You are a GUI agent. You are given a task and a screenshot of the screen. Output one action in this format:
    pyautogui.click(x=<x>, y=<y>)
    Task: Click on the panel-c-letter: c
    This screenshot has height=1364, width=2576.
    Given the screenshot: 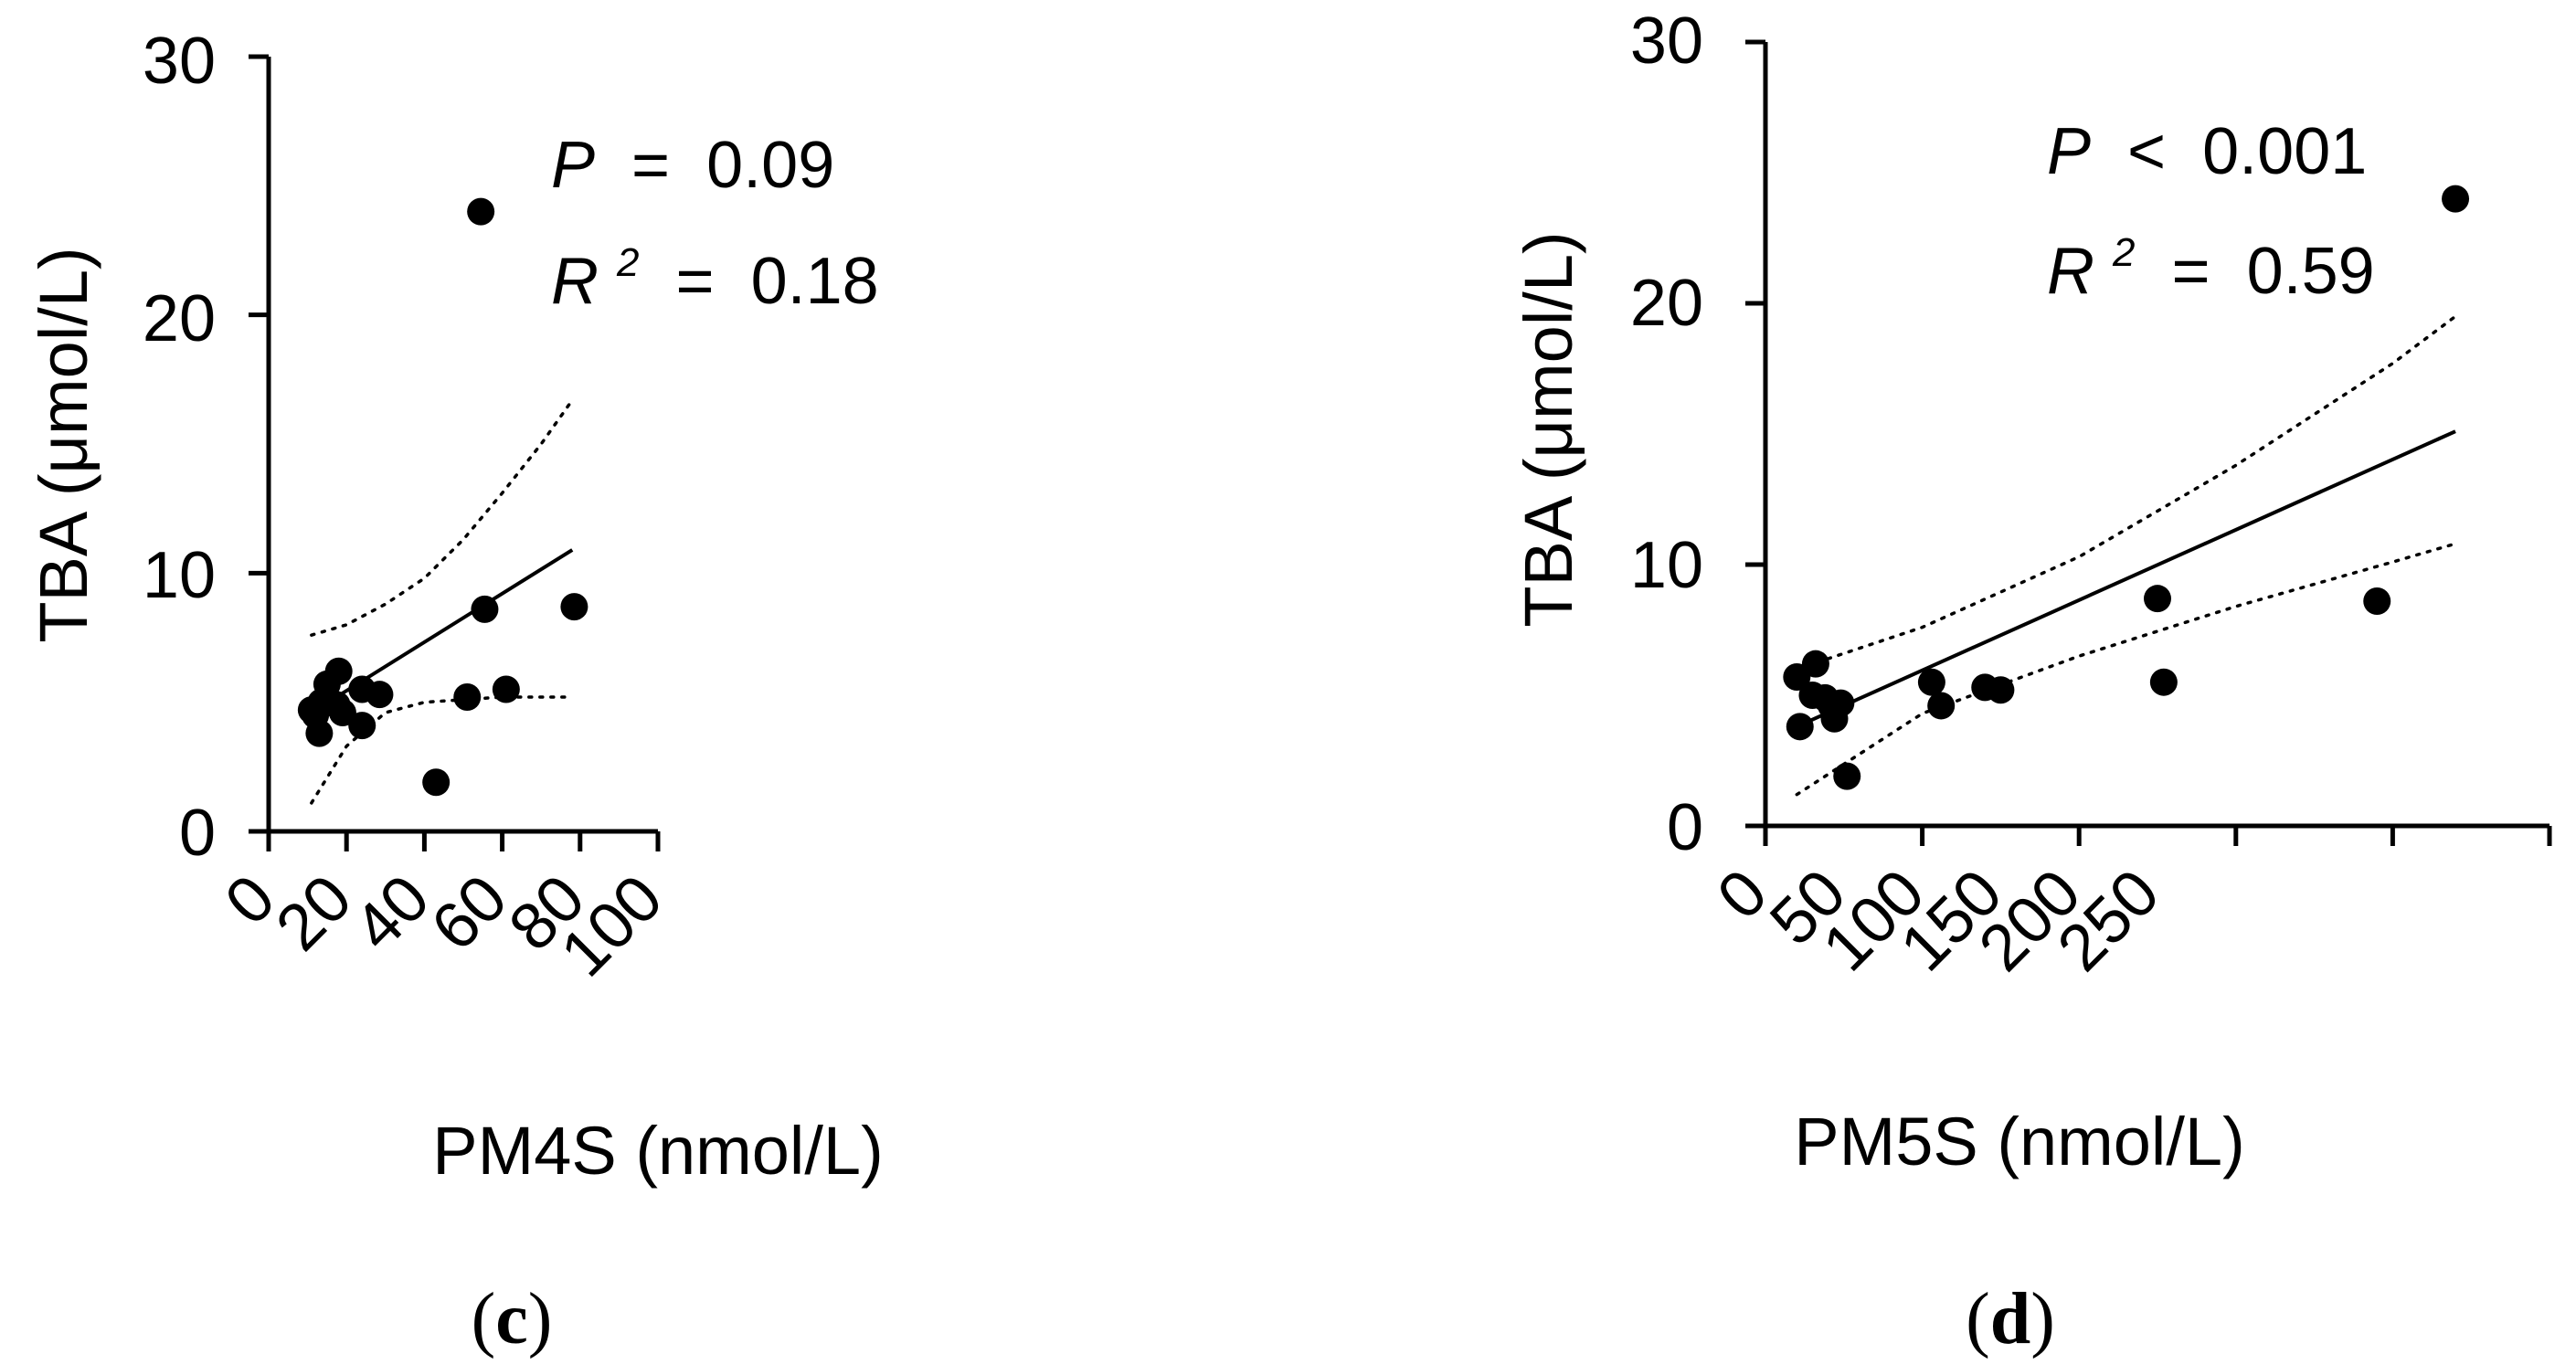 What is the action you would take?
    pyautogui.click(x=511, y=1319)
    